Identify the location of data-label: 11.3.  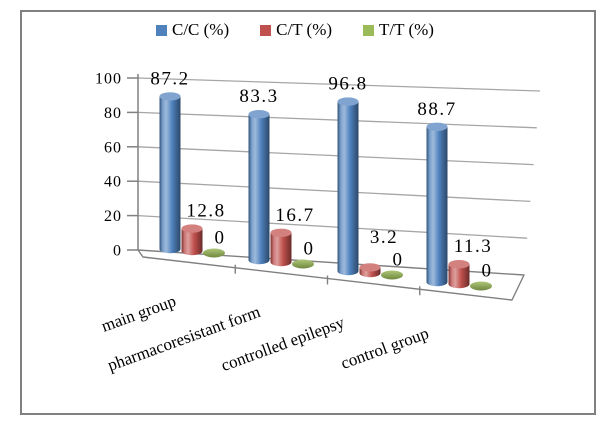
(473, 246).